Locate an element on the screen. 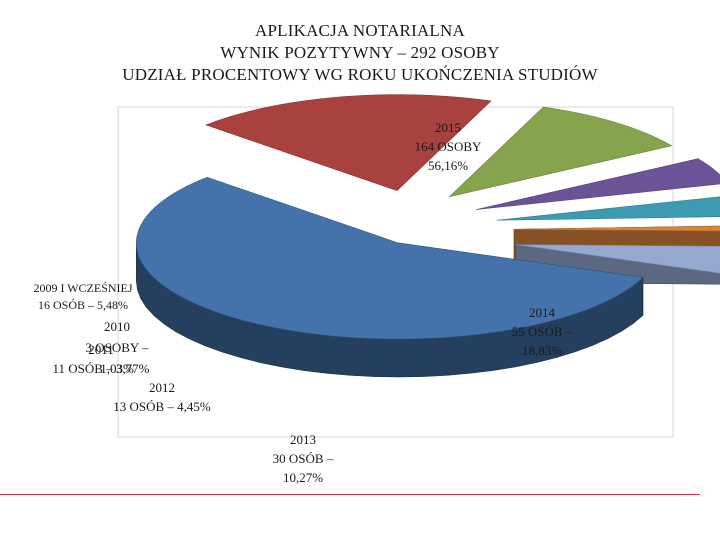 The width and height of the screenshot is (720, 540). slice-2011 is located at coordinates (608, 208).